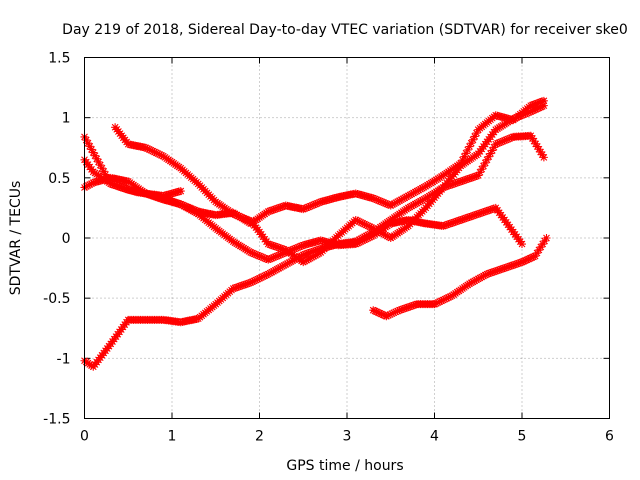 This screenshot has width=640, height=480. What do you see at coordinates (56, 299) in the screenshot?
I see `y-tick-label: -0.5` at bounding box center [56, 299].